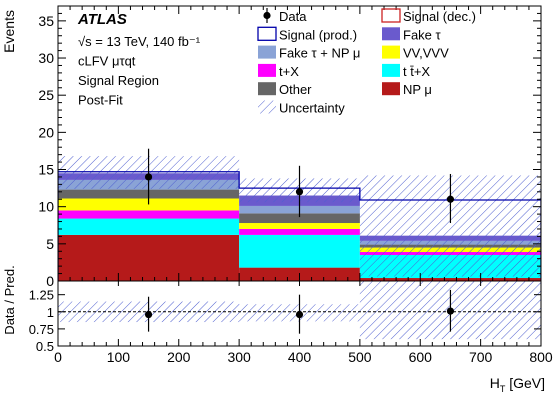 The image size is (557, 397). Describe the element at coordinates (102, 19) in the screenshot. I see `atlas-label: ATLAS` at that location.